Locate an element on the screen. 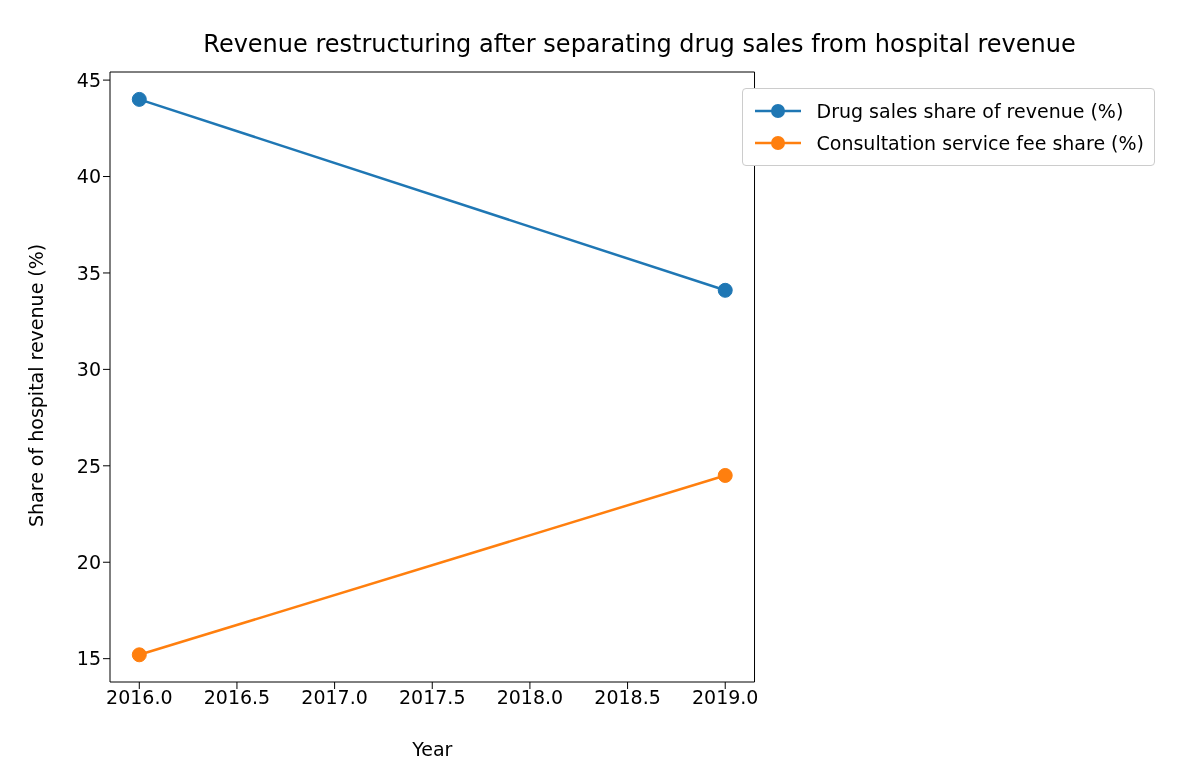 Image resolution: width=1187 pixels, height=768 pixels. x-tick-label: 2018.0 is located at coordinates (530, 697).